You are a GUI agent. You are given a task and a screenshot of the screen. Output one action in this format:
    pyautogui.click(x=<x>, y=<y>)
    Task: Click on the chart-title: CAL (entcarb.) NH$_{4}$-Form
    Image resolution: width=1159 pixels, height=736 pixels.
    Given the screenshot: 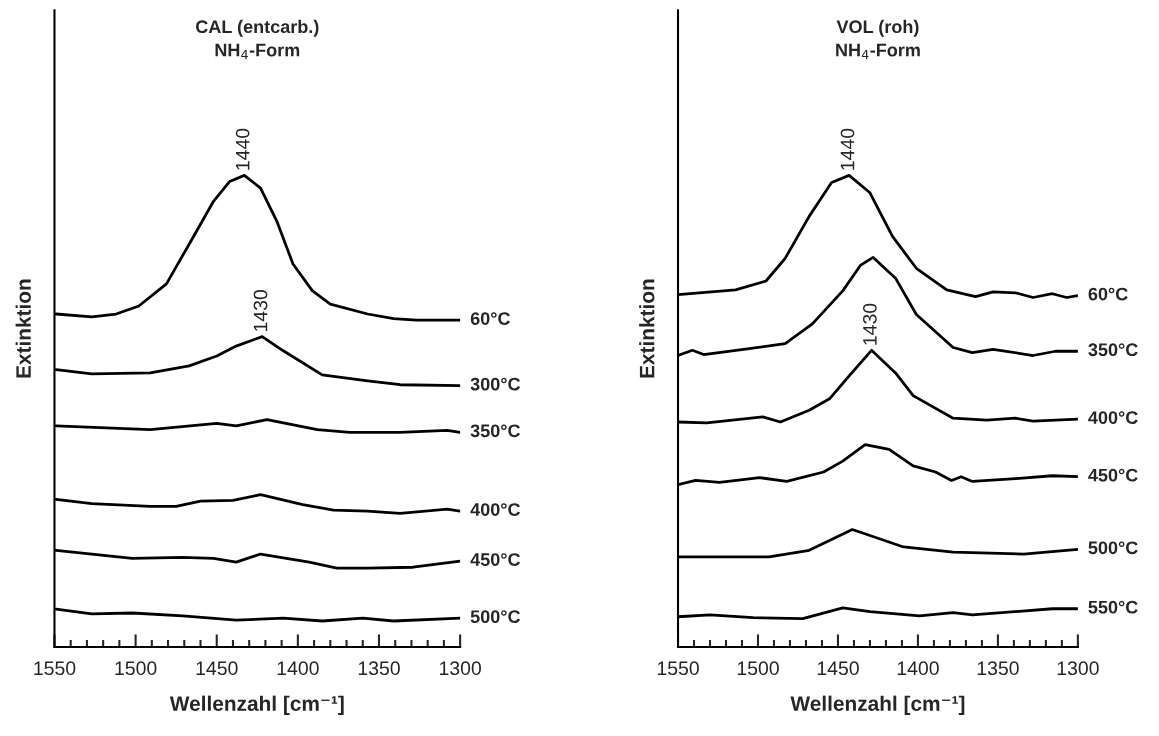 What is the action you would take?
    pyautogui.click(x=257, y=39)
    